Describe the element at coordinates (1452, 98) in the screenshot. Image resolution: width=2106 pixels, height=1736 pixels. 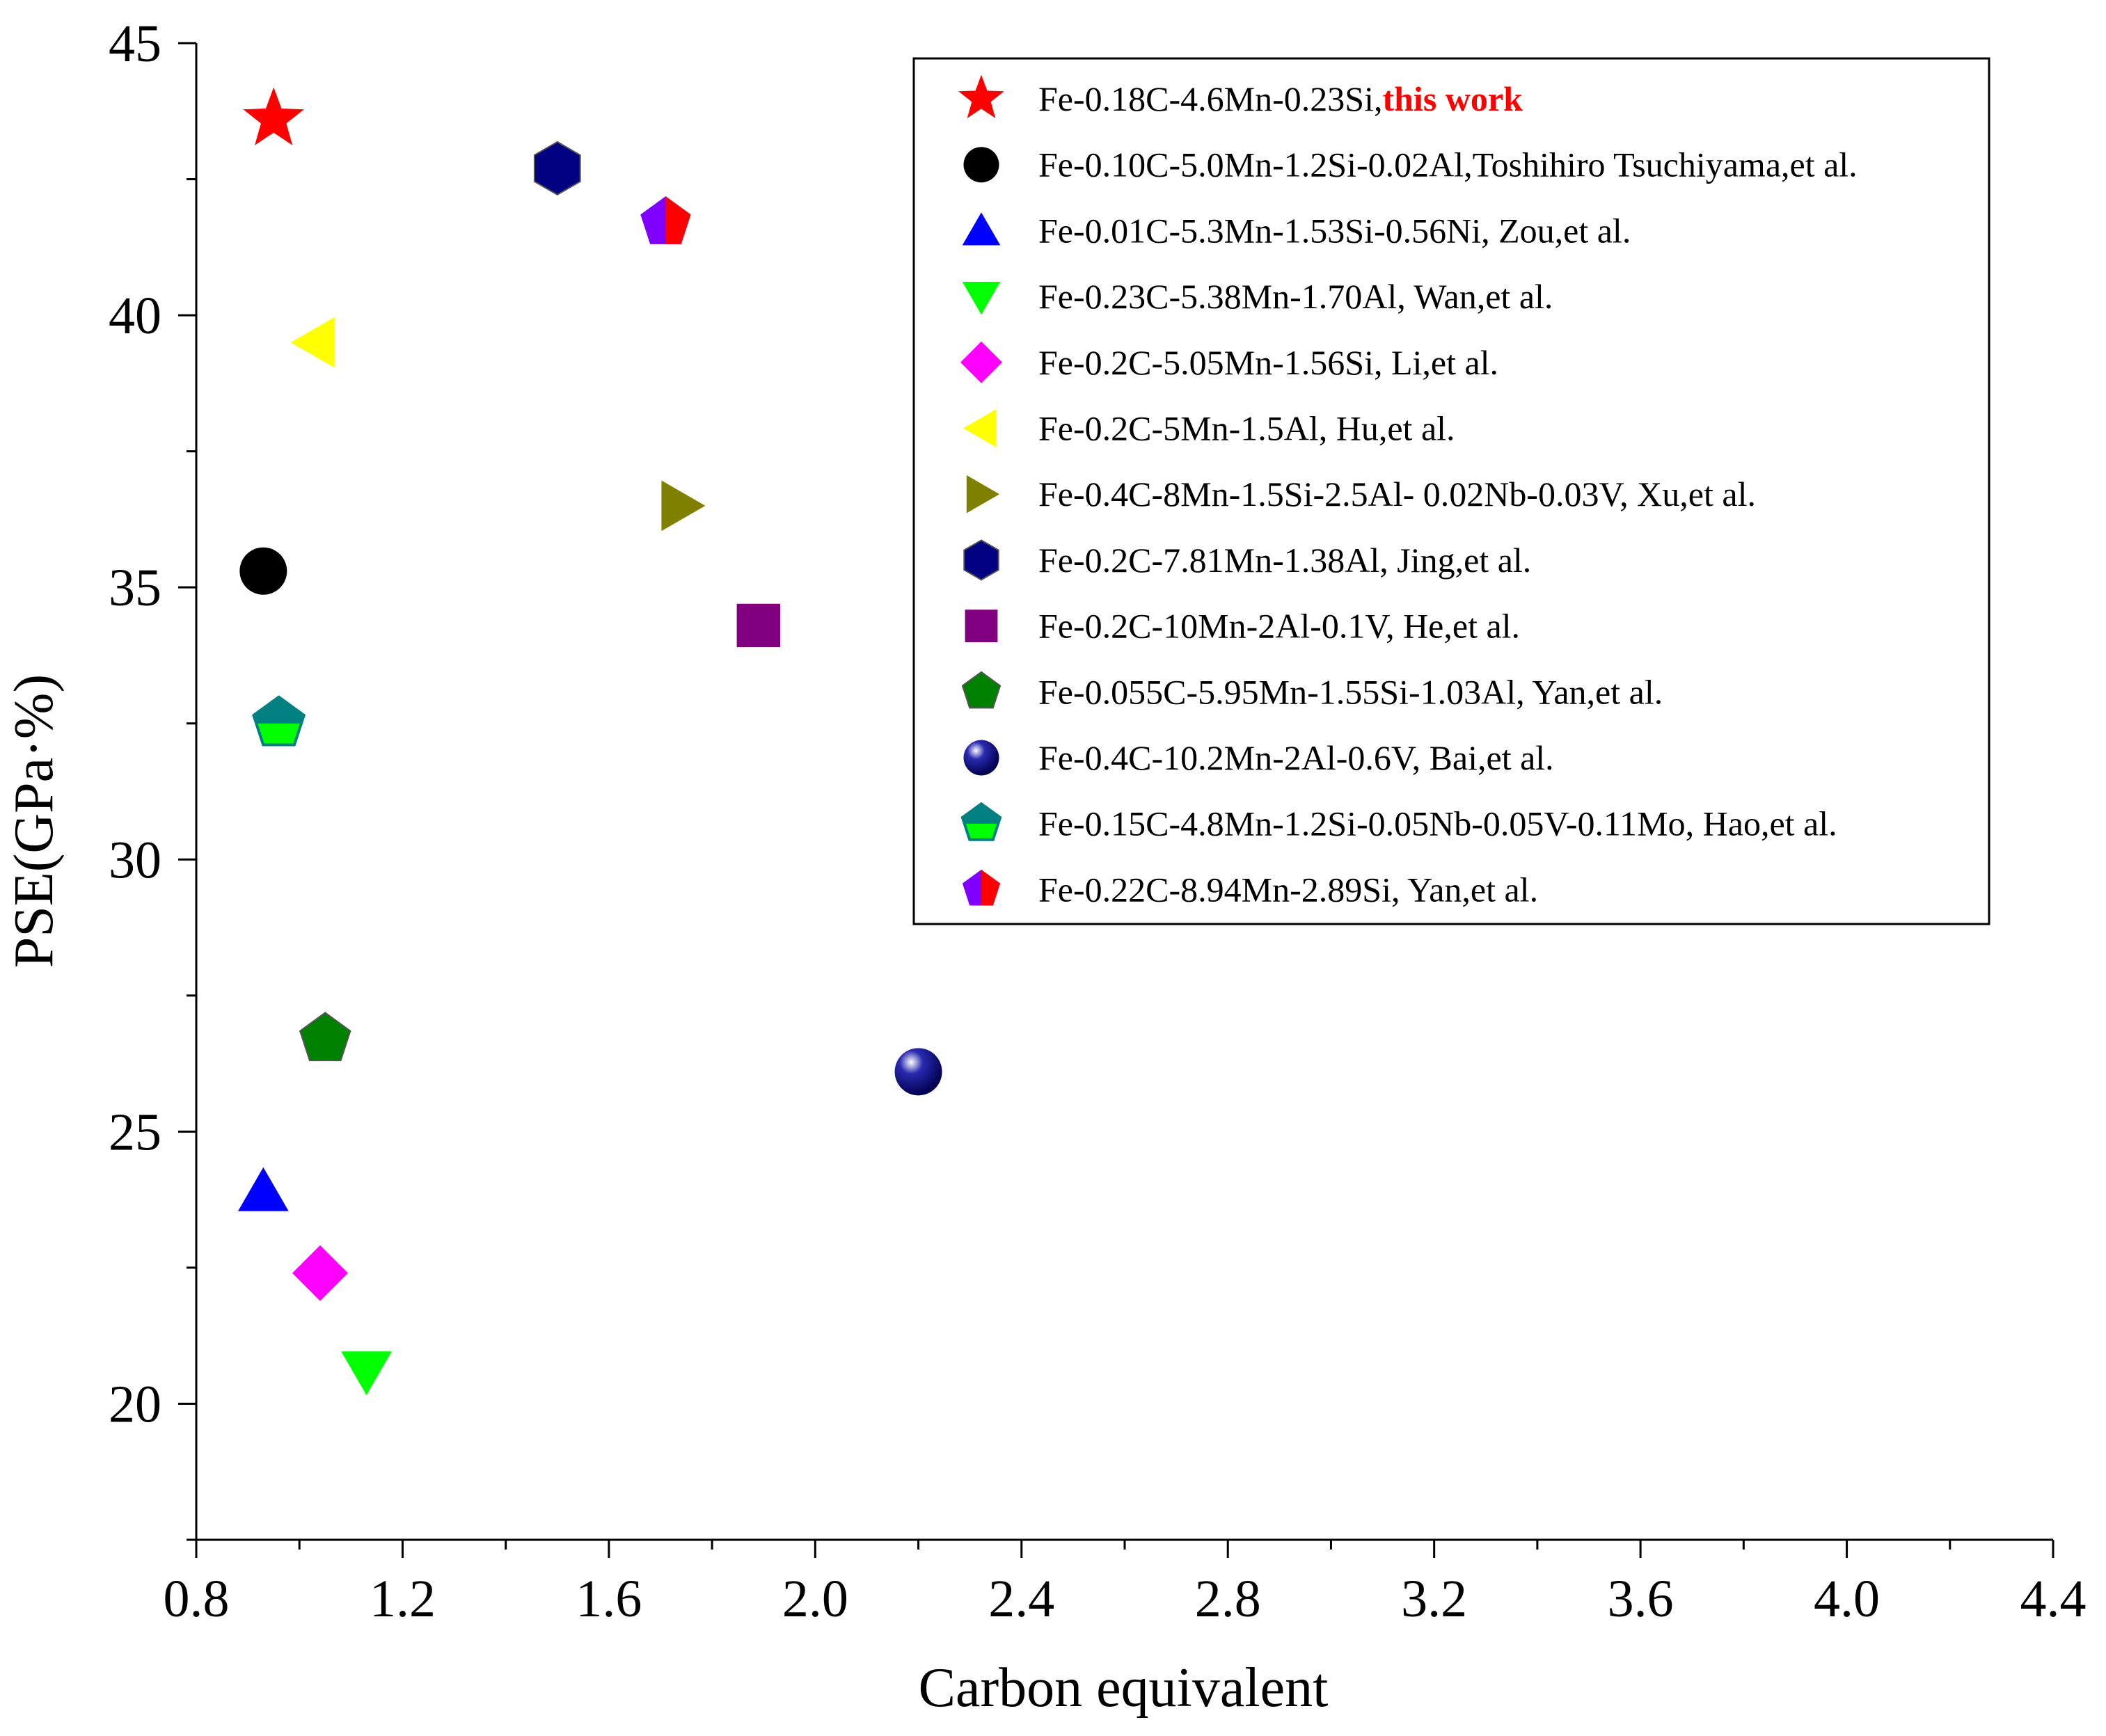
I see `legend-highlight: this work` at that location.